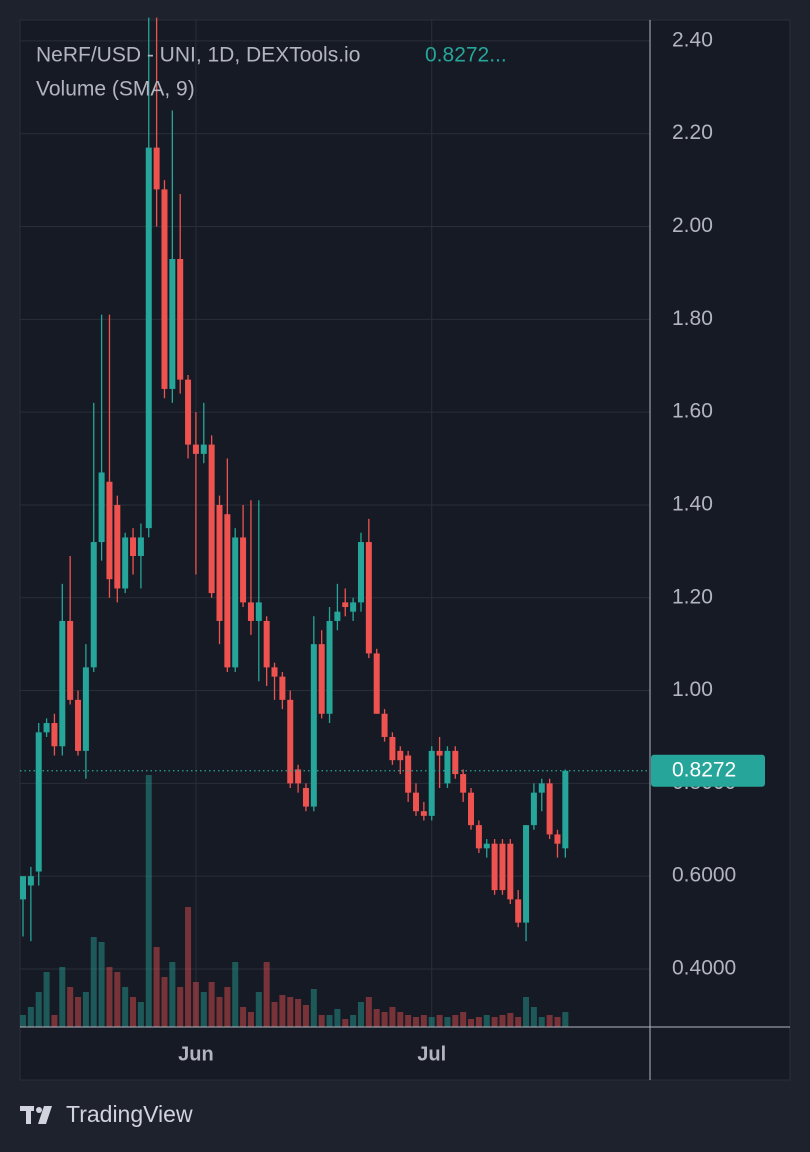 This screenshot has width=810, height=1152. I want to click on brand-logo, so click(36, 1115).